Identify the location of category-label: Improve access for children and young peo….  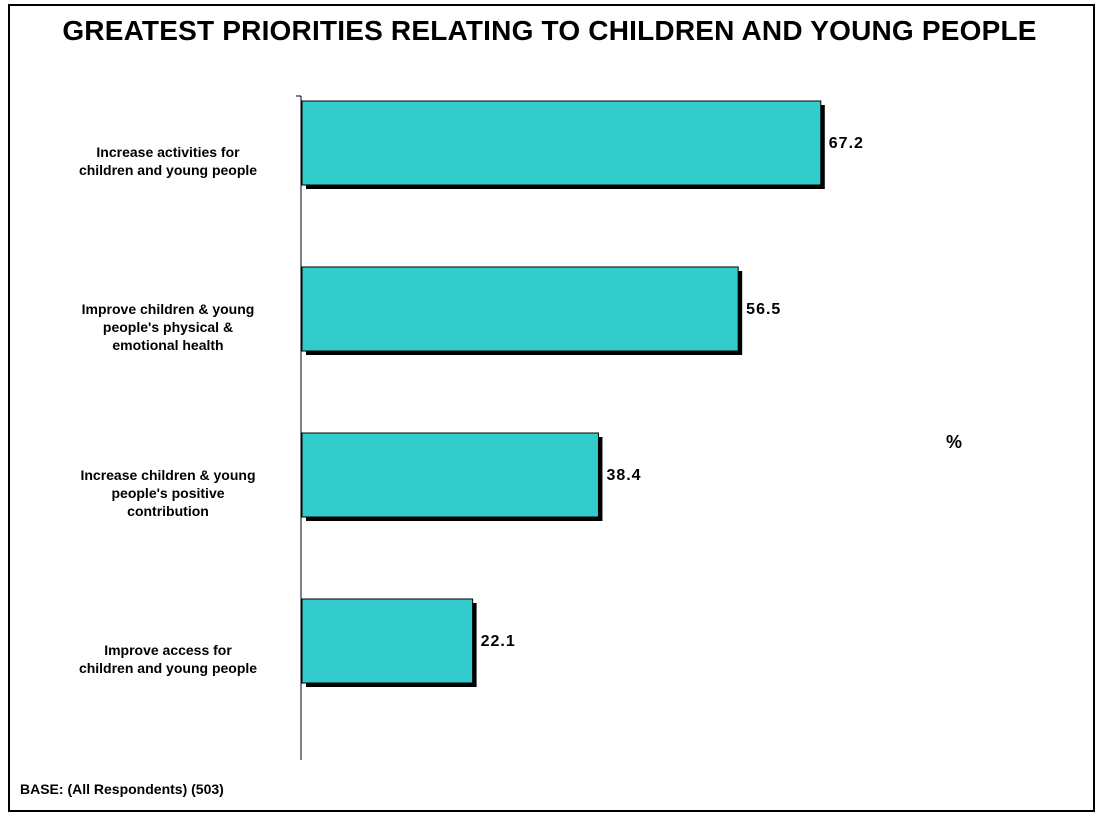
(168, 659).